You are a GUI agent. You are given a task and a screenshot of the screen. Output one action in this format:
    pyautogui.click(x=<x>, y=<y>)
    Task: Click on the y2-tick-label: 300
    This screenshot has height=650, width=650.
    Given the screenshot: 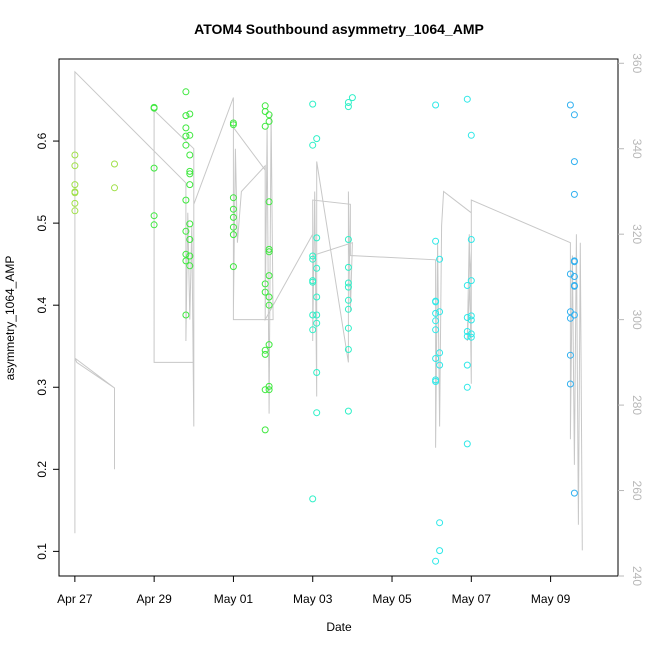 What is the action you would take?
    pyautogui.click(x=637, y=320)
    